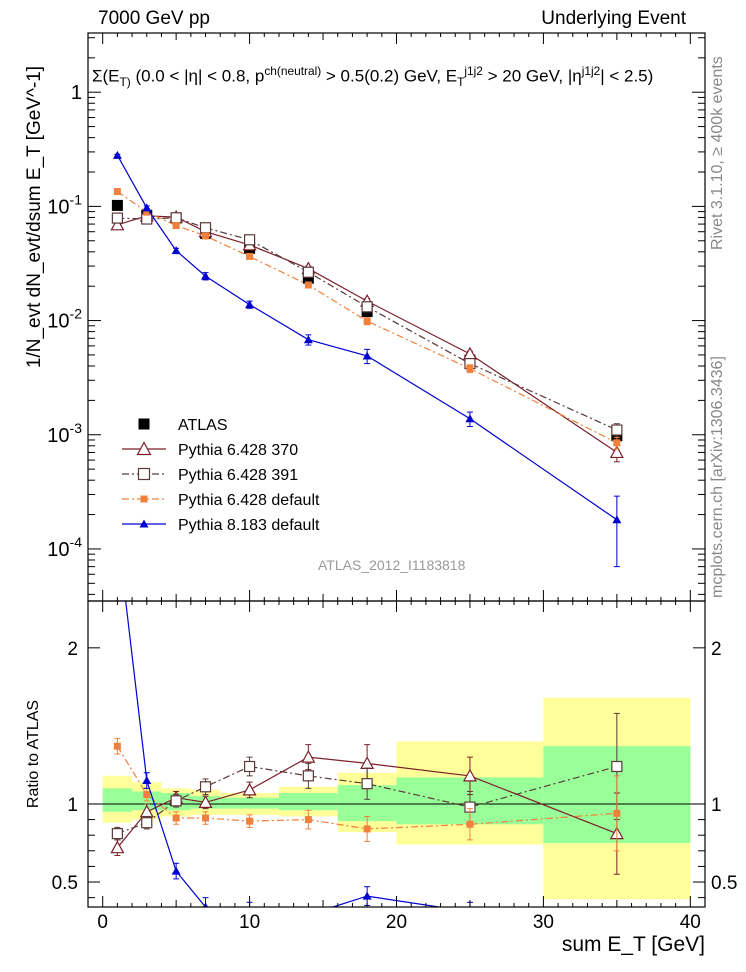 The width and height of the screenshot is (746, 972). I want to click on legend-marker-pythia-8-183-default, so click(144, 523).